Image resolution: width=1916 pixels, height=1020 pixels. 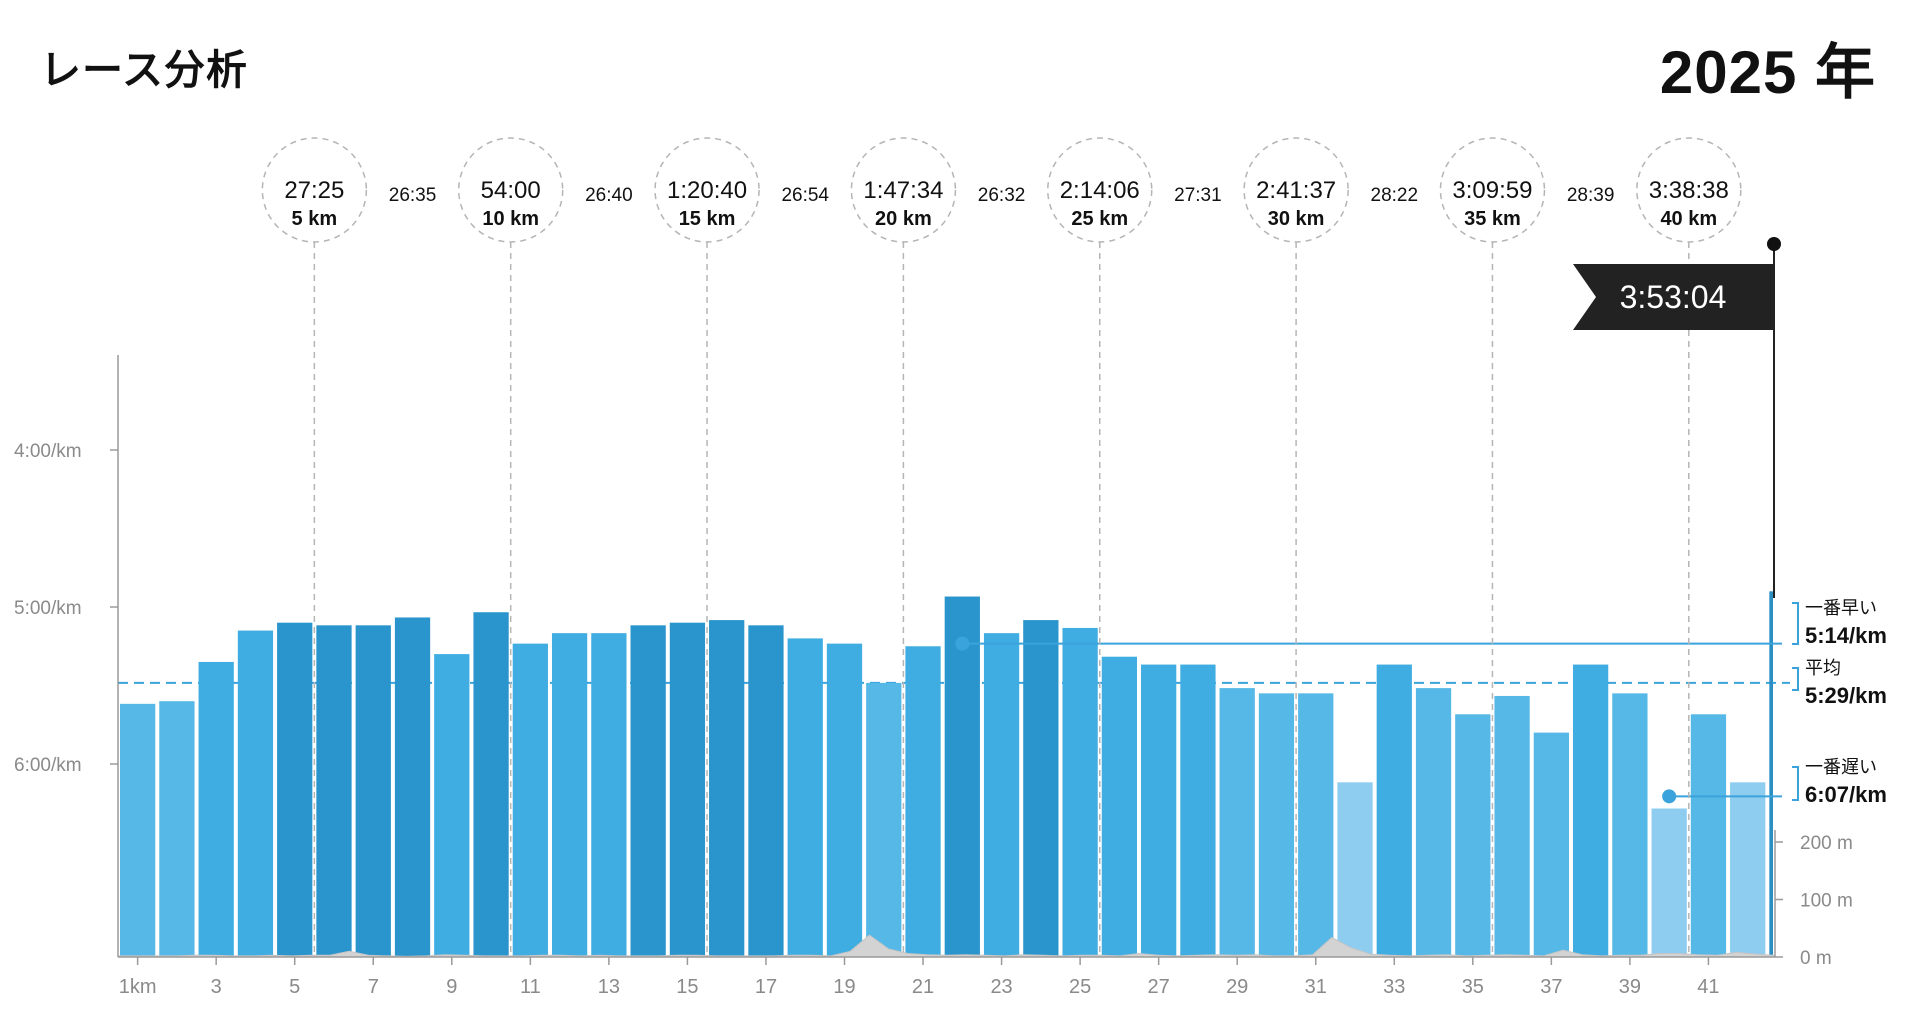 I want to click on slowest-label: 一番遅い, so click(x=1841, y=767).